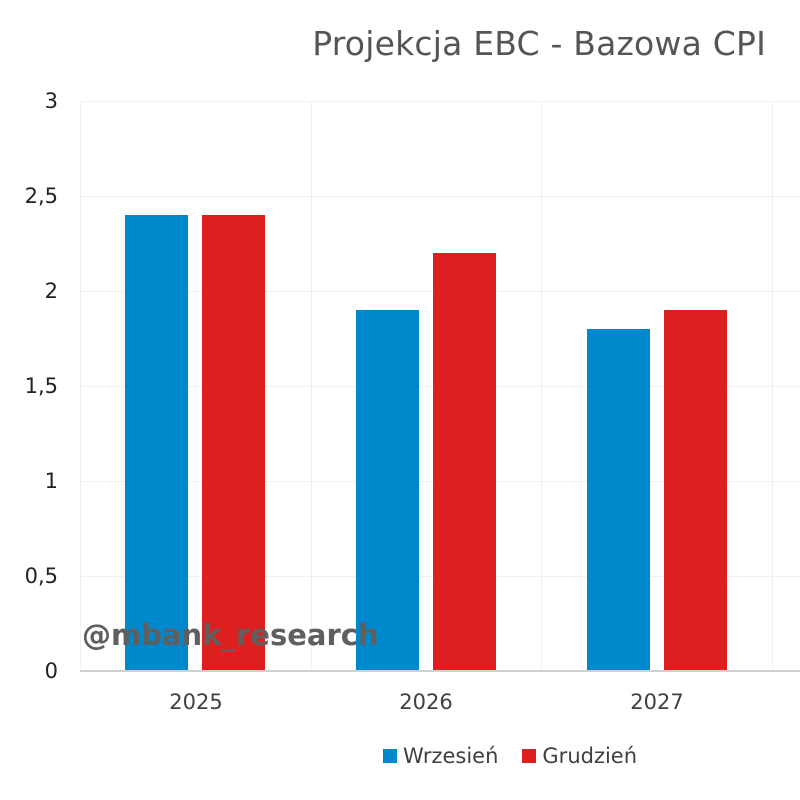 This screenshot has height=800, width=800. I want to click on y-tick-label: 2,5, so click(41, 196).